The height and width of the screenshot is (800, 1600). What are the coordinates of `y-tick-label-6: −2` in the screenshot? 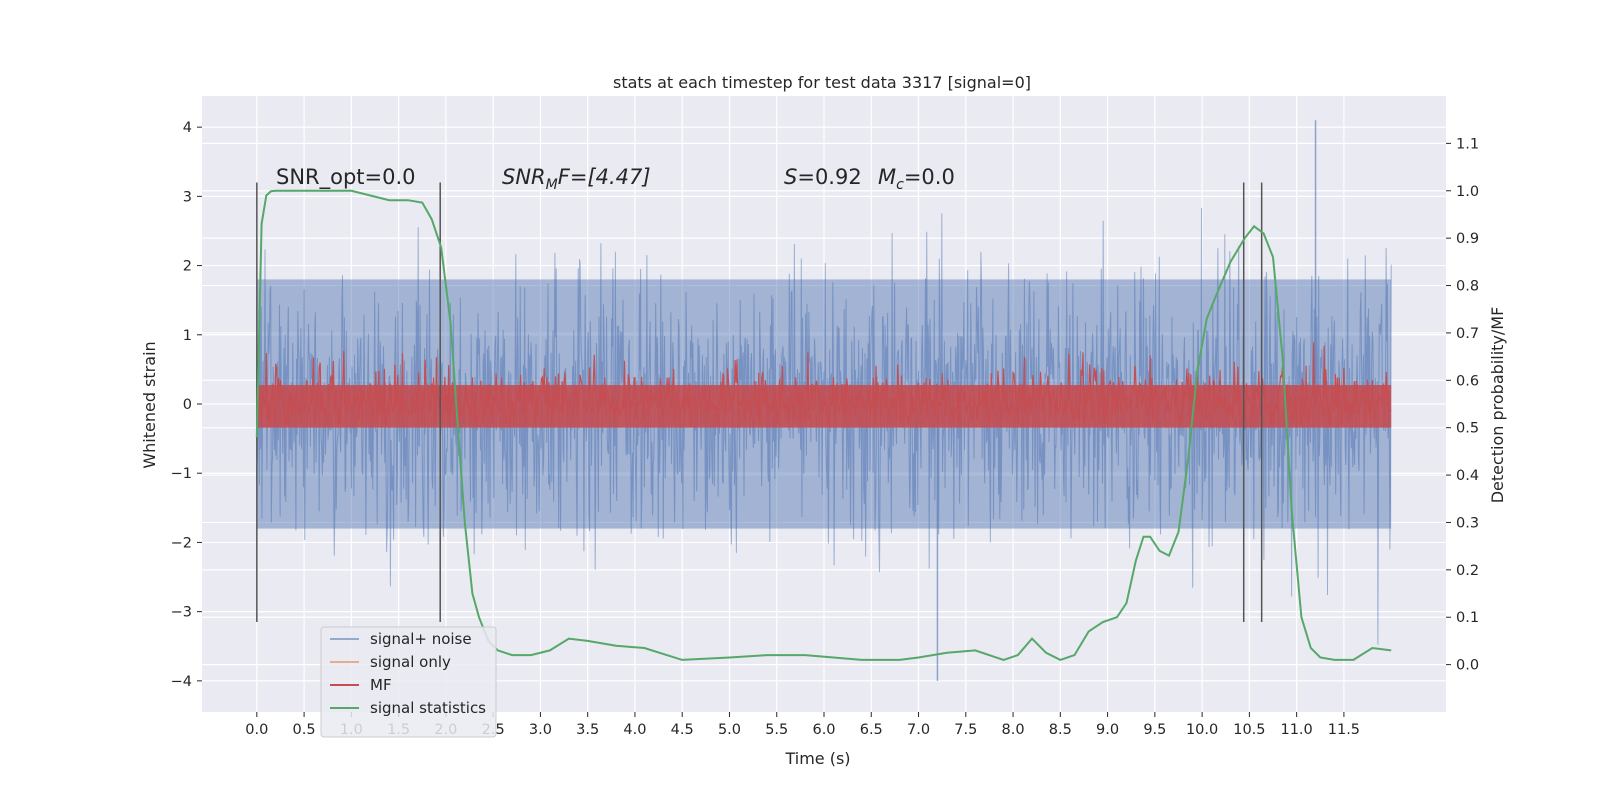 It's located at (181, 543).